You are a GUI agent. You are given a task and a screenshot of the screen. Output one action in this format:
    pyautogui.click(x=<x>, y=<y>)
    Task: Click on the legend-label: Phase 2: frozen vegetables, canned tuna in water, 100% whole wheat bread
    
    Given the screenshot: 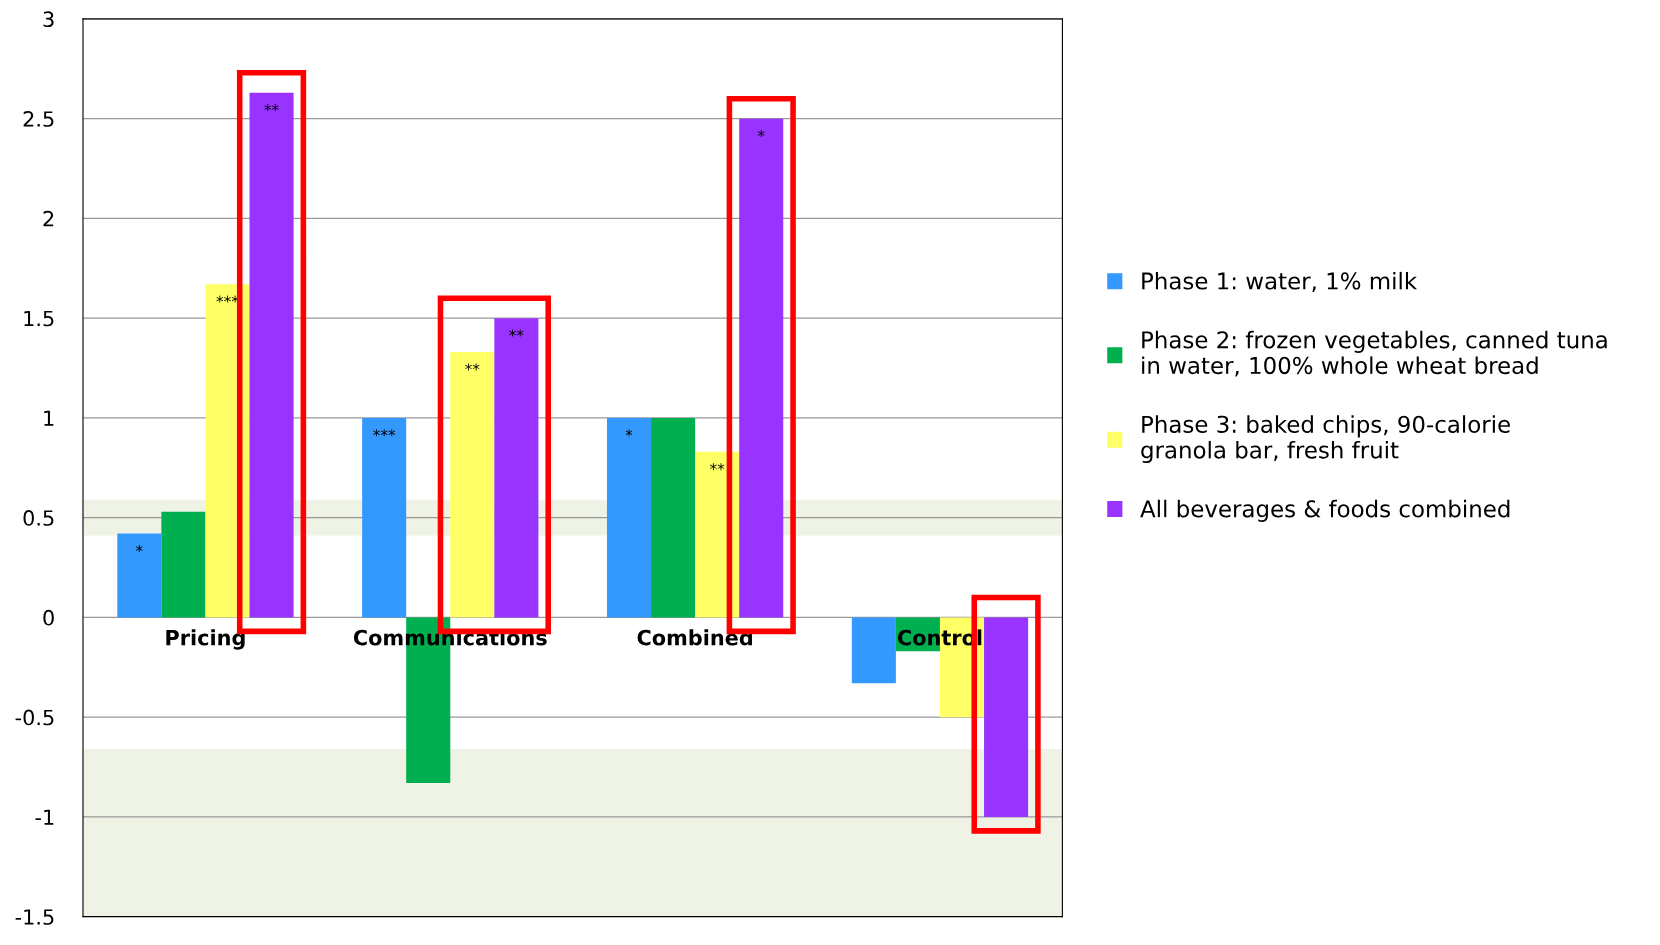 What is the action you would take?
    pyautogui.click(x=1374, y=353)
    